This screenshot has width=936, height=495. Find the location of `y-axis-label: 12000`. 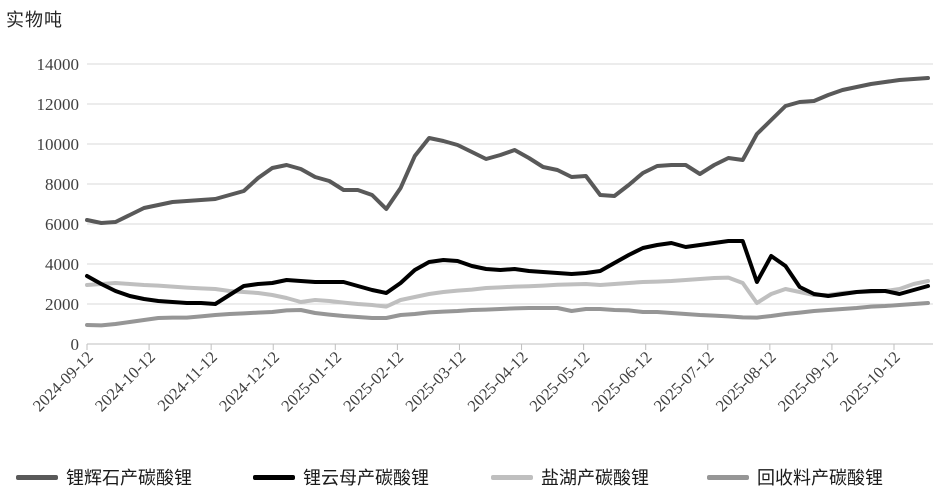

y-axis-label: 12000 is located at coordinates (58, 104).